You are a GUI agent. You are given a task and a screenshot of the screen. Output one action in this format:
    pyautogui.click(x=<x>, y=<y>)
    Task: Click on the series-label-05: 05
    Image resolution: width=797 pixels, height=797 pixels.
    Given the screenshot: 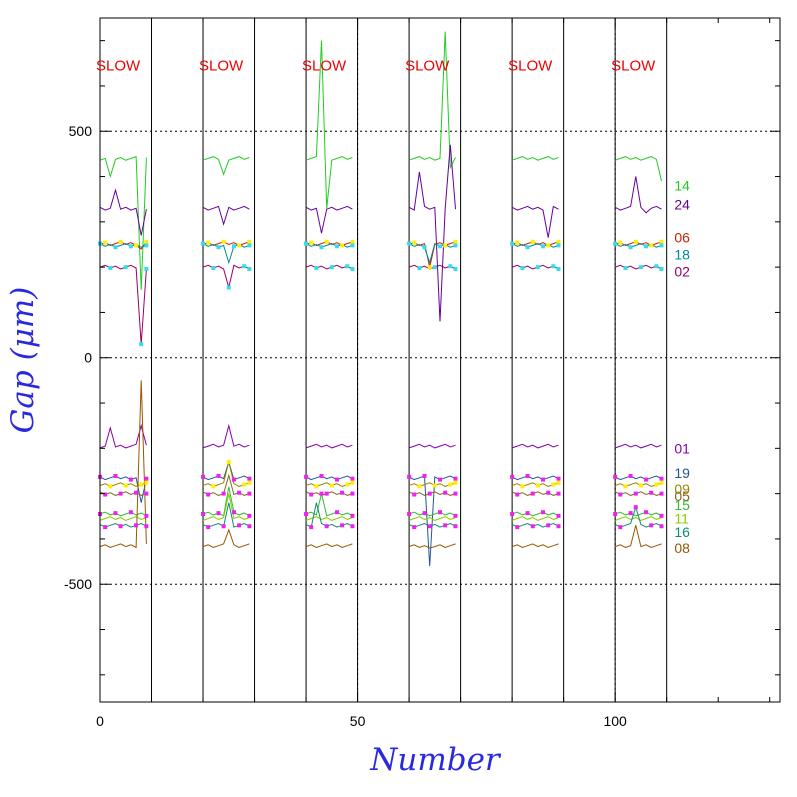 What is the action you would take?
    pyautogui.click(x=682, y=496)
    